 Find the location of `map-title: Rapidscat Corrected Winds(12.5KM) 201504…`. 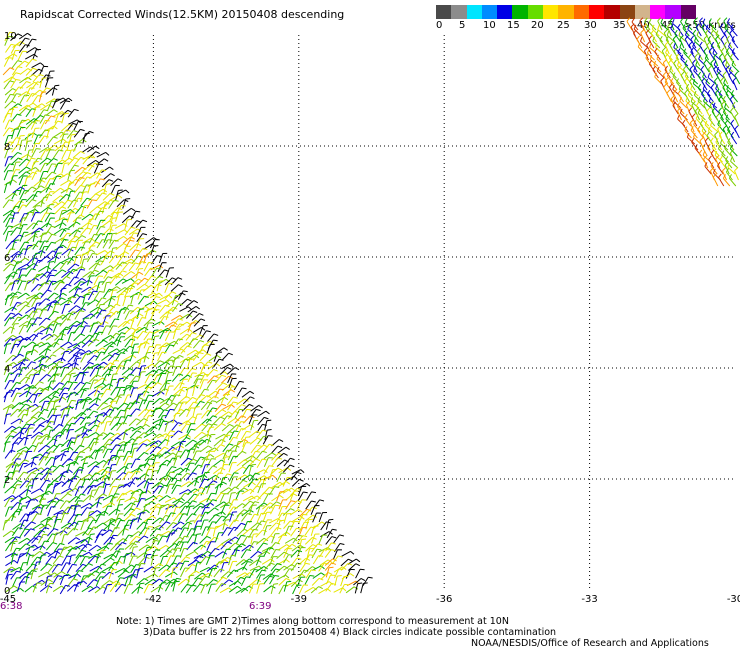

map-title: Rapidscat Corrected Winds(12.5KM) 201504… is located at coordinates (182, 14).